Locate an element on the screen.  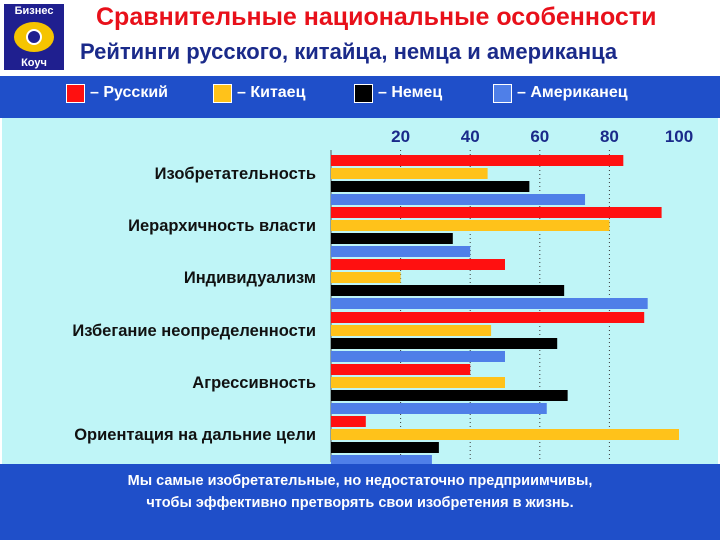
logo-bottom-text: Коуч is located at coordinates (34, 63).